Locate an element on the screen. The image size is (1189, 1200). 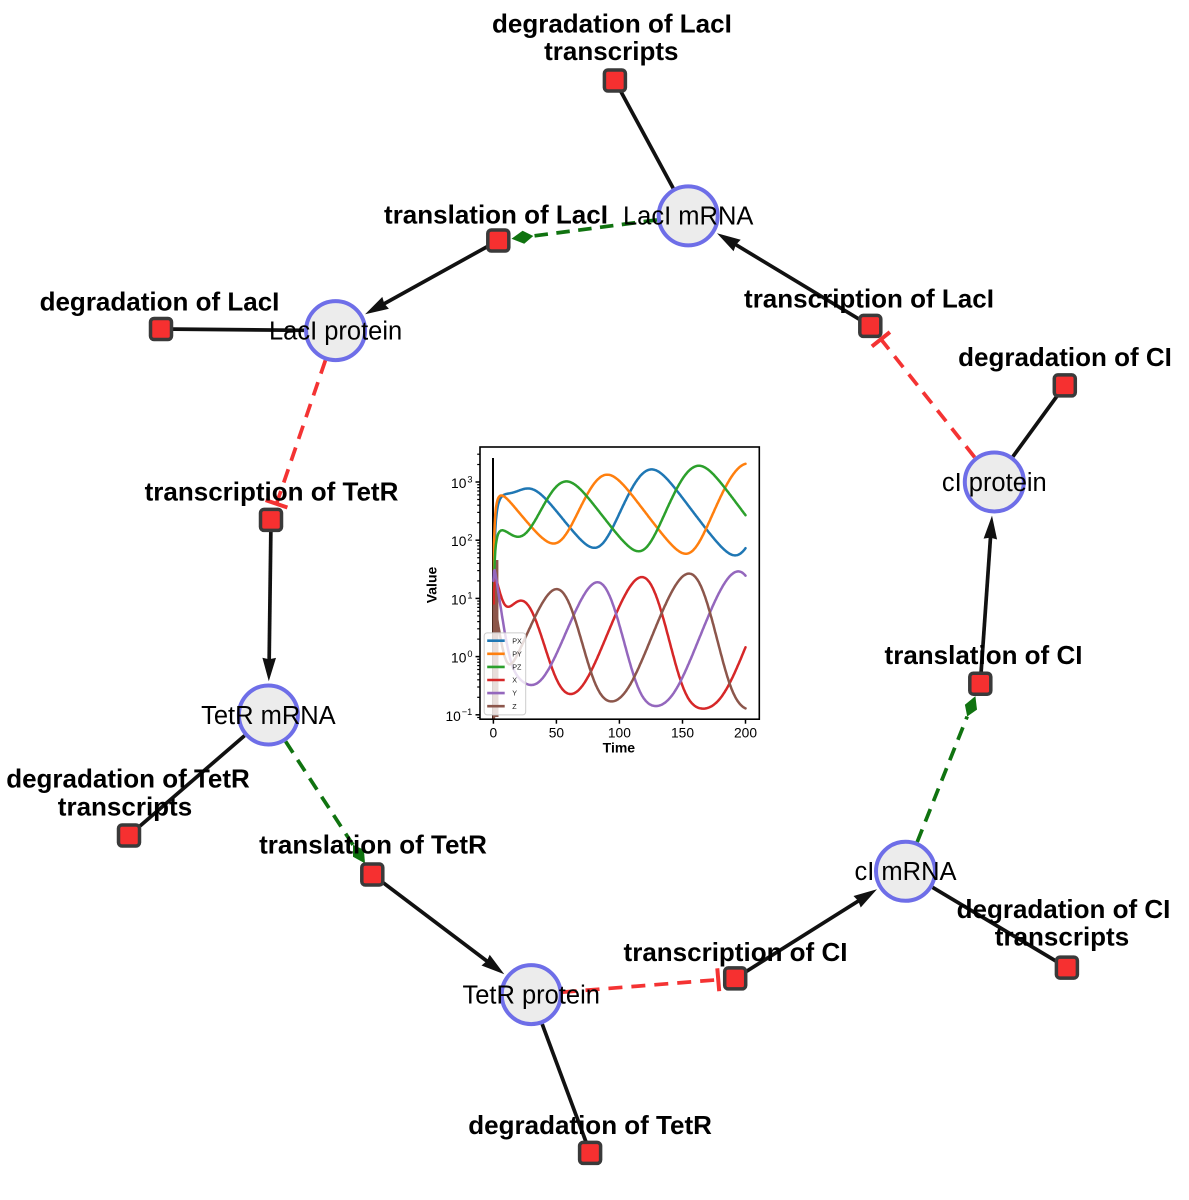
svg-text: TetR protein is located at coordinates (531, 995).